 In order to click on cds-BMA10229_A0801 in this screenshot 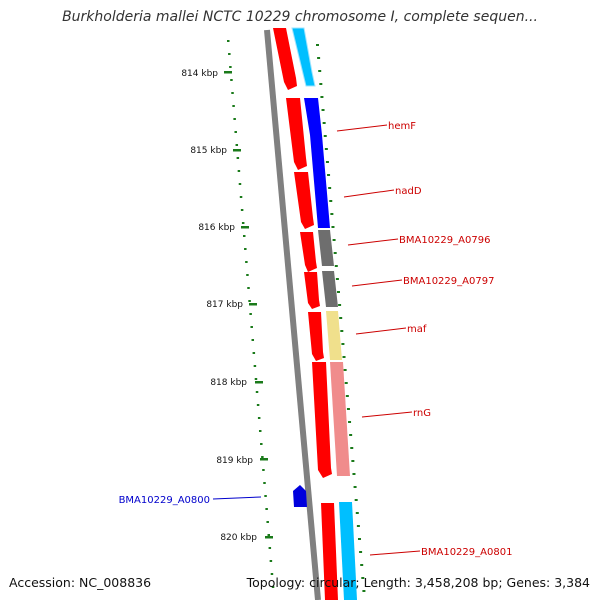, I will do `click(348, 551)`.